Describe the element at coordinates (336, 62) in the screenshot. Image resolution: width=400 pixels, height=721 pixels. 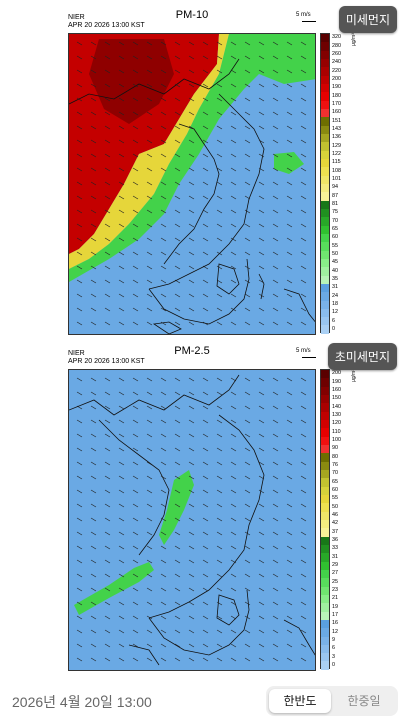
I see `colorbar-tick-label: 240` at that location.